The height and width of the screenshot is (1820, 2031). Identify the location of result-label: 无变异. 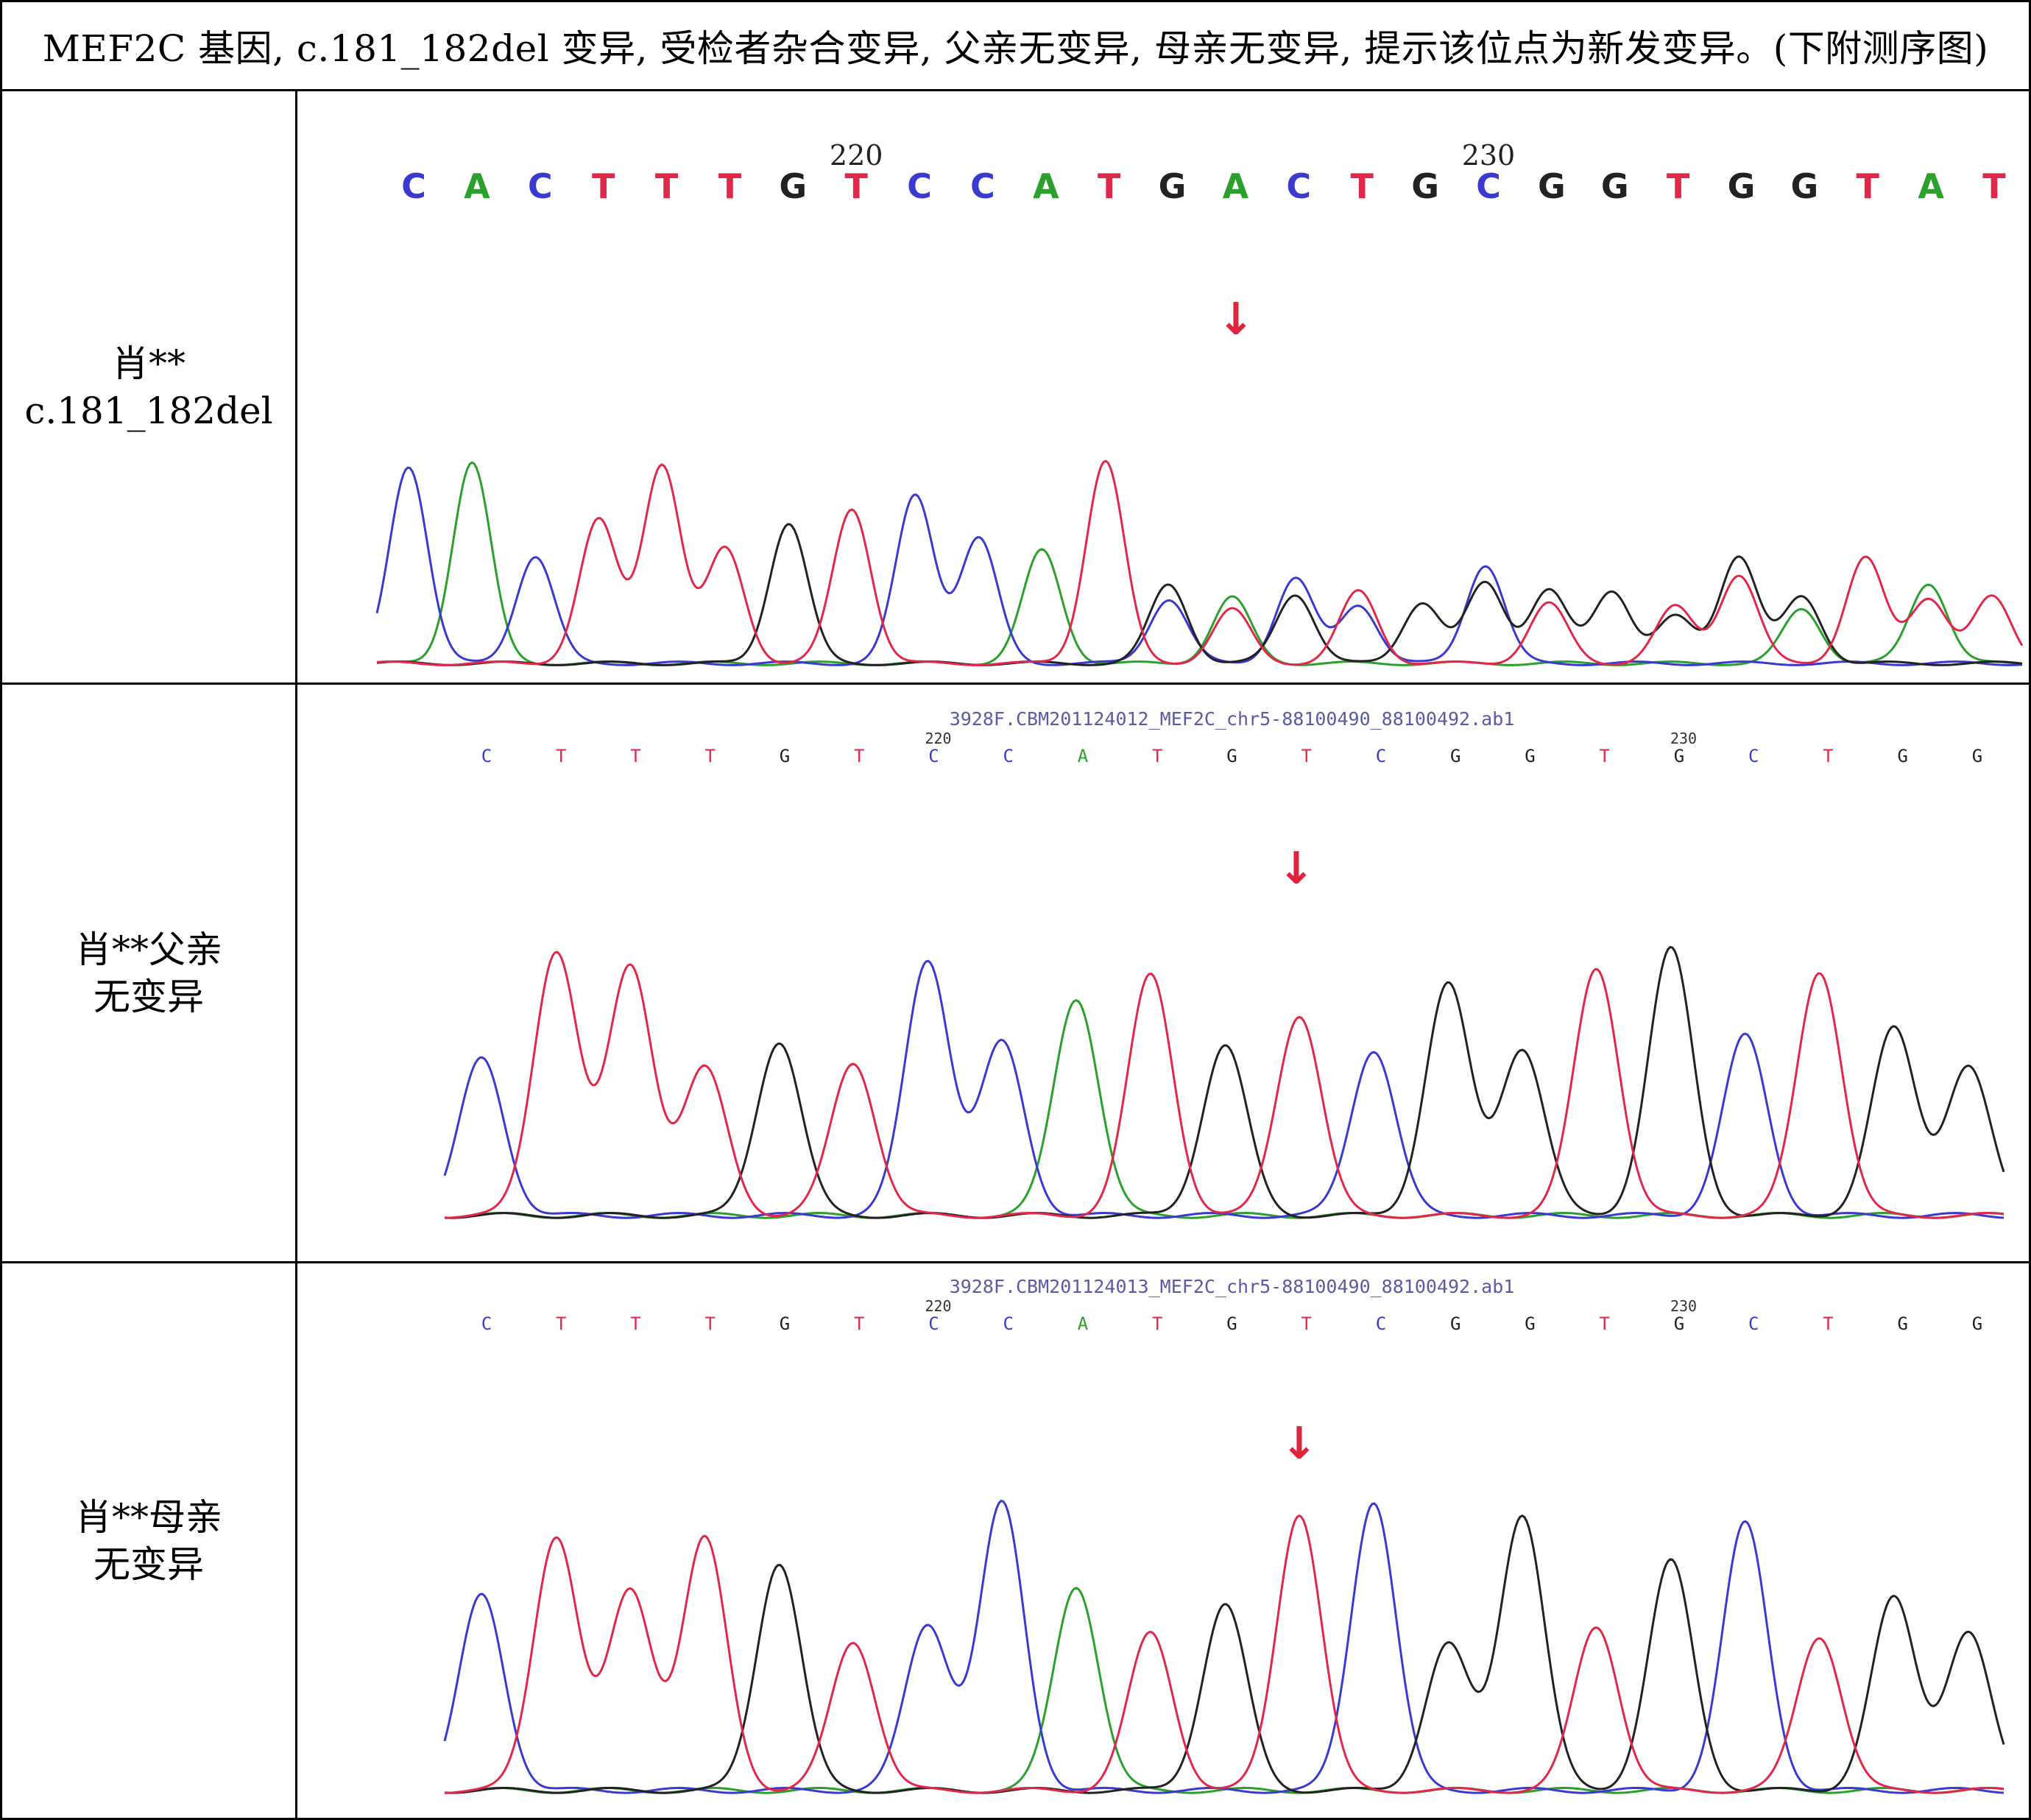
(148, 996).